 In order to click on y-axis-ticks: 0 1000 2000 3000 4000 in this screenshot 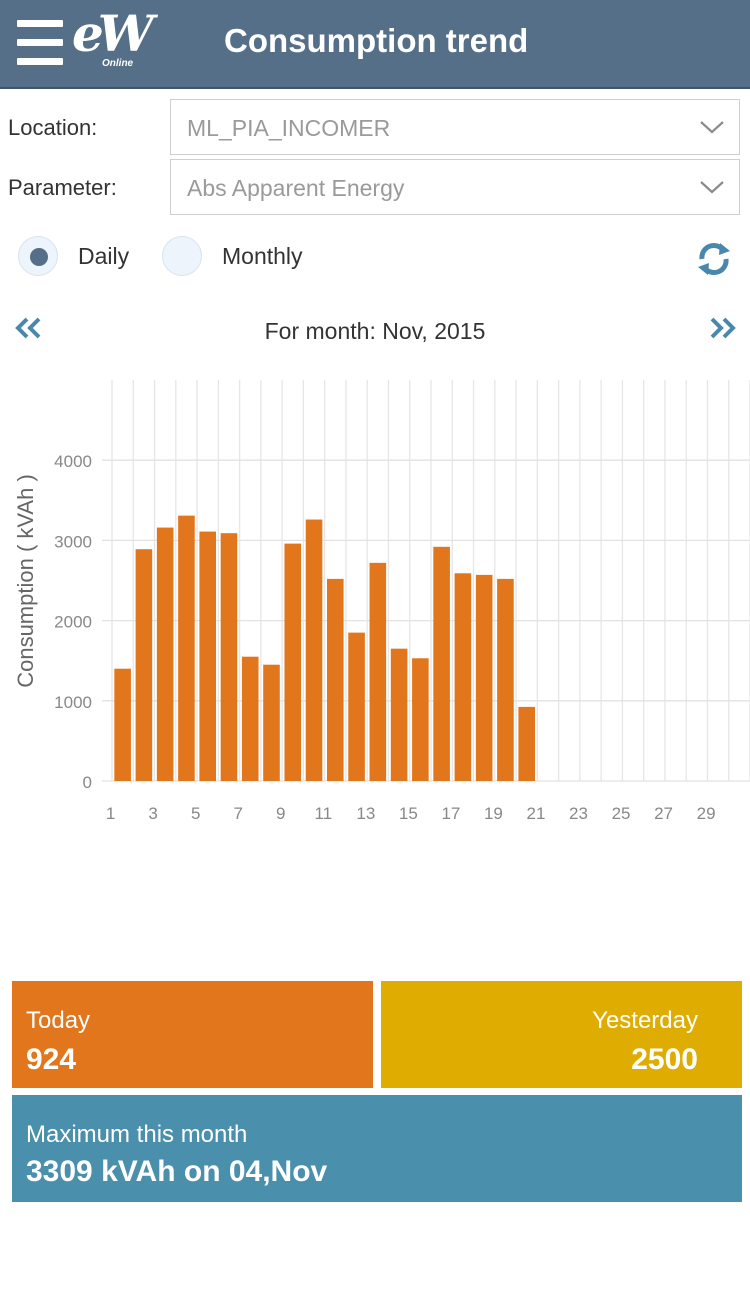, I will do `click(73, 622)`.